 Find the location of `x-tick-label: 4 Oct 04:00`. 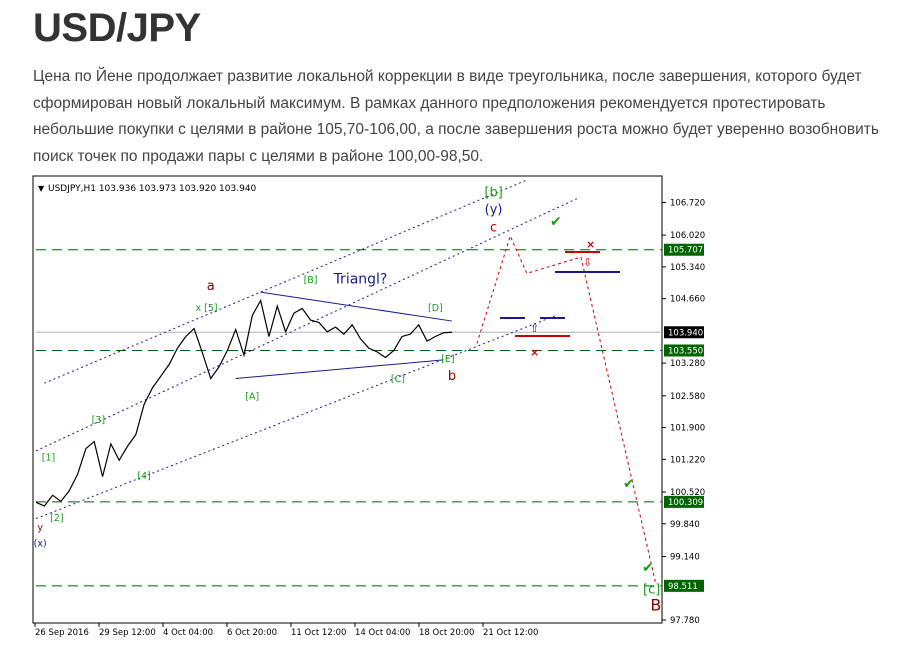

x-tick-label: 4 Oct 04:00 is located at coordinates (188, 633).